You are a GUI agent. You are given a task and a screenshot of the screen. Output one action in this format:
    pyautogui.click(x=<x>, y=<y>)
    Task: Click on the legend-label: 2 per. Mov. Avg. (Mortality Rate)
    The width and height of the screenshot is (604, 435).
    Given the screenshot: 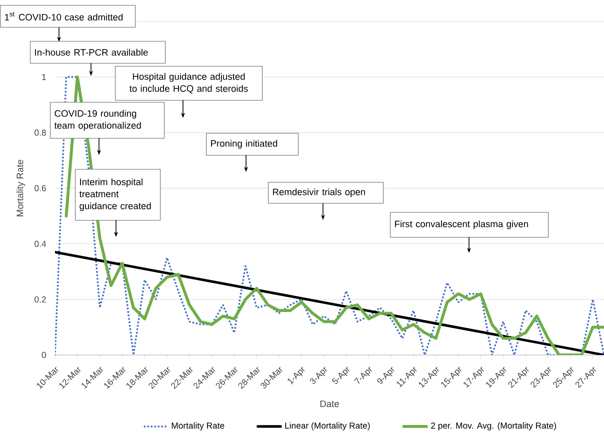 What is the action you would take?
    pyautogui.click(x=493, y=426)
    